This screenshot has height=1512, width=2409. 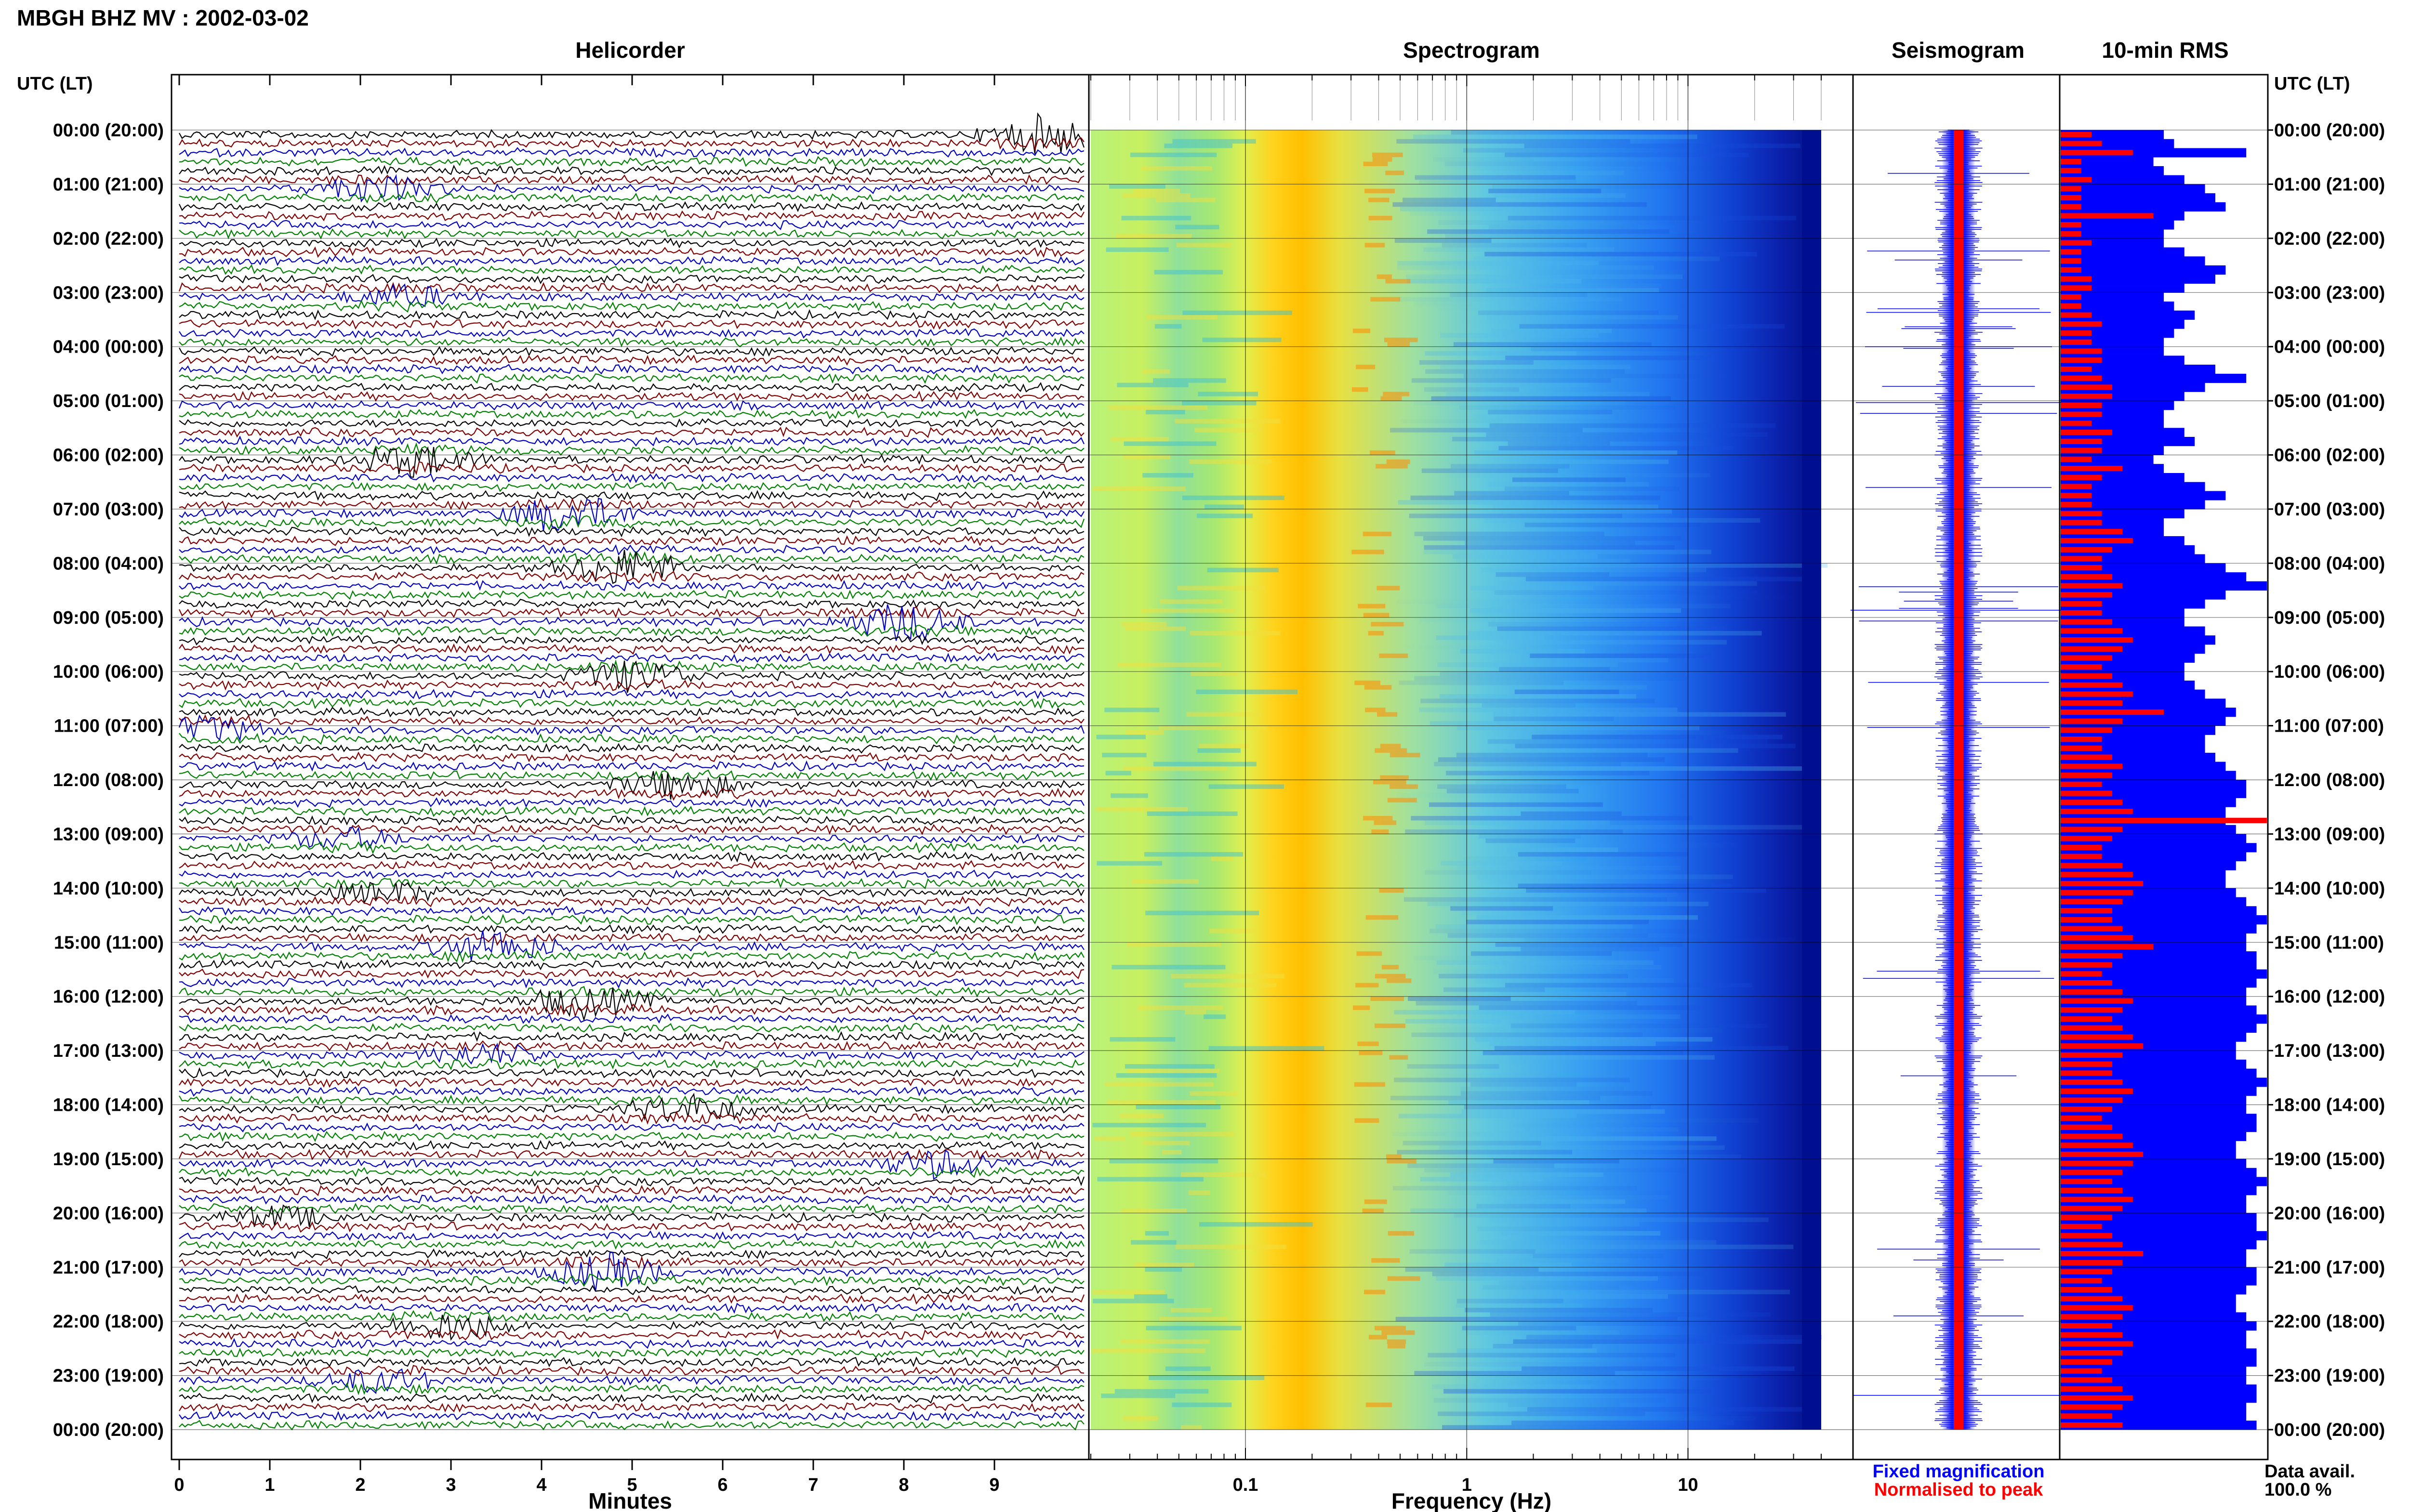 What do you see at coordinates (108, 1376) in the screenshot?
I see `time-label-left: 23:00 (19:00)` at bounding box center [108, 1376].